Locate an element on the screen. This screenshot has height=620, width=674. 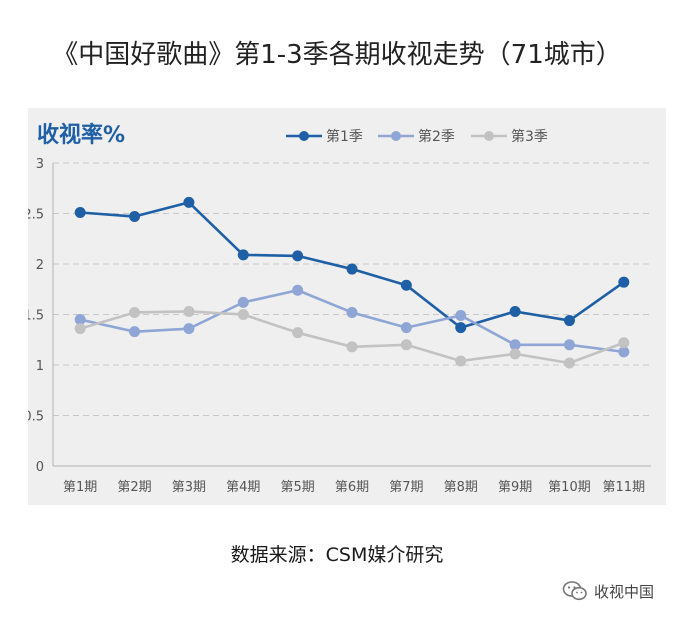
legend-item: 第3季 is located at coordinates (509, 136).